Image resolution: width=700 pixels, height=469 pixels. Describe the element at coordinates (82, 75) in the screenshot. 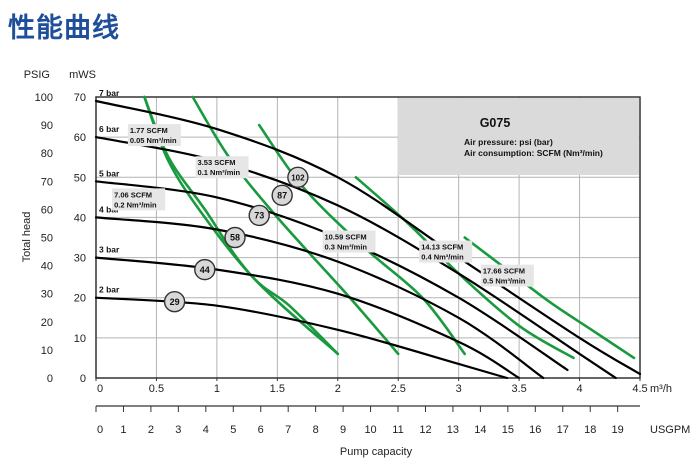

I see `y-unit-mws: mWS` at that location.